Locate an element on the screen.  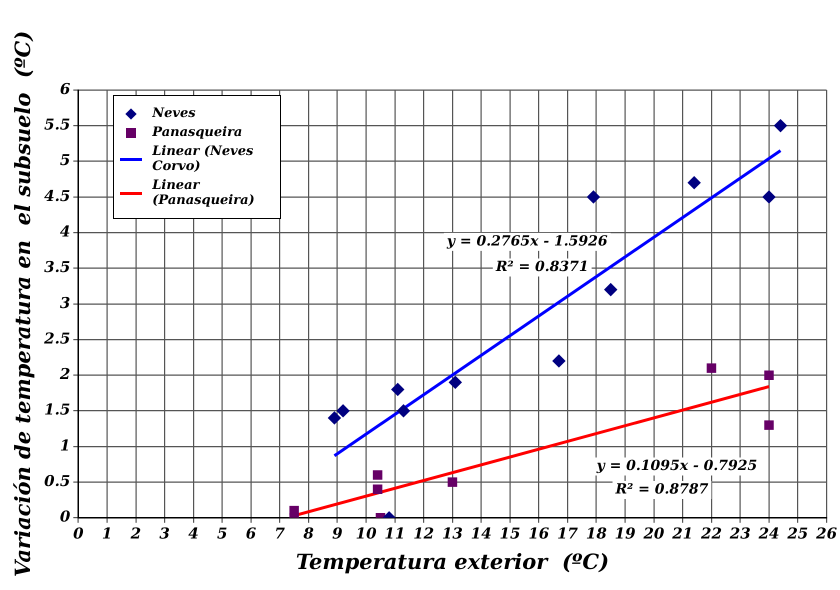
x-tick-label: 24 is located at coordinates (769, 533).